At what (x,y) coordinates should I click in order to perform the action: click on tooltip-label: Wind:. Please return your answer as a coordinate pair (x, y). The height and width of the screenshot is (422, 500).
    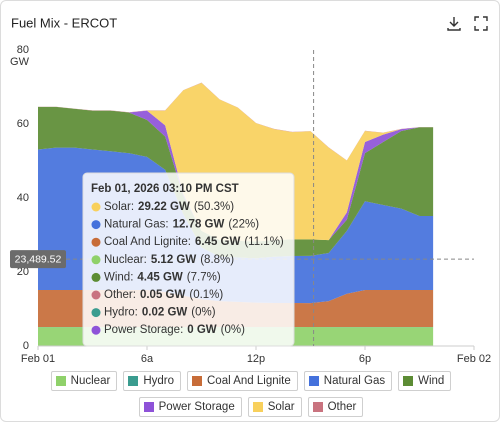
    Looking at the image, I should click on (118, 277).